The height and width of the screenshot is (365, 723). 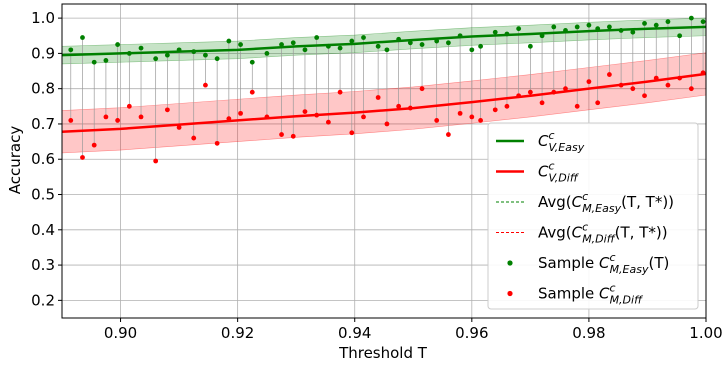 What do you see at coordinates (43, 53) in the screenshot?
I see `y-tick-label: 0.9` at bounding box center [43, 53].